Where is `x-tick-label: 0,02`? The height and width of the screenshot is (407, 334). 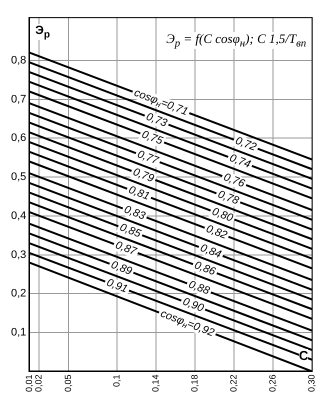 x-tick-label: 0,02 is located at coordinates (39, 383).